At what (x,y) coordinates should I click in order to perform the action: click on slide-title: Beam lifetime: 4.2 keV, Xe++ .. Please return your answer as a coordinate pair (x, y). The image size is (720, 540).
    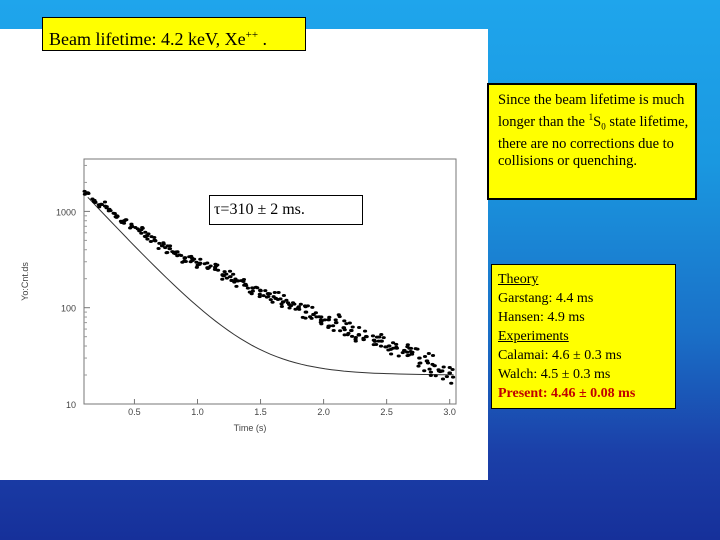
    Looking at the image, I should click on (174, 34).